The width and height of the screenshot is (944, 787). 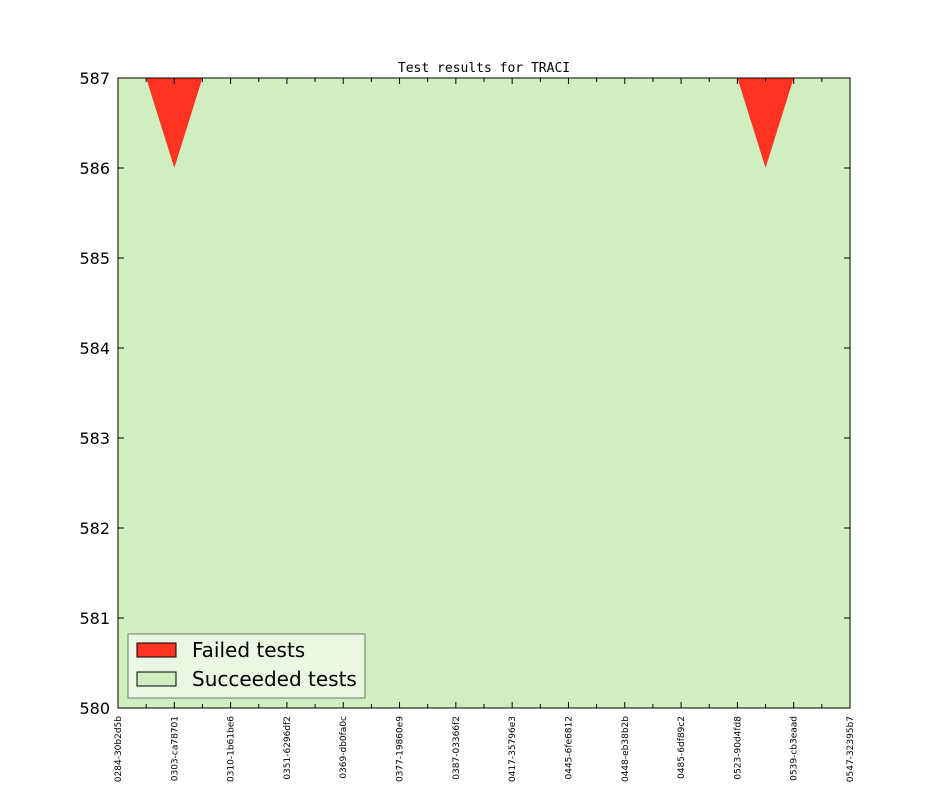 What do you see at coordinates (94, 618) in the screenshot?
I see `y-tick-label: 581` at bounding box center [94, 618].